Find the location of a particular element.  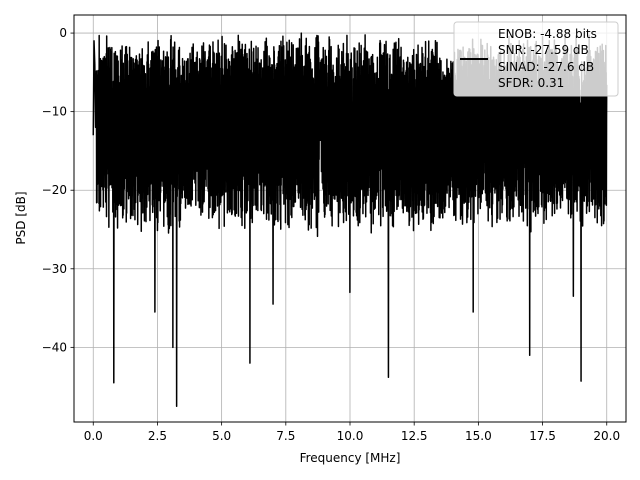

y-tick-label: −40 is located at coordinates (54, 347).